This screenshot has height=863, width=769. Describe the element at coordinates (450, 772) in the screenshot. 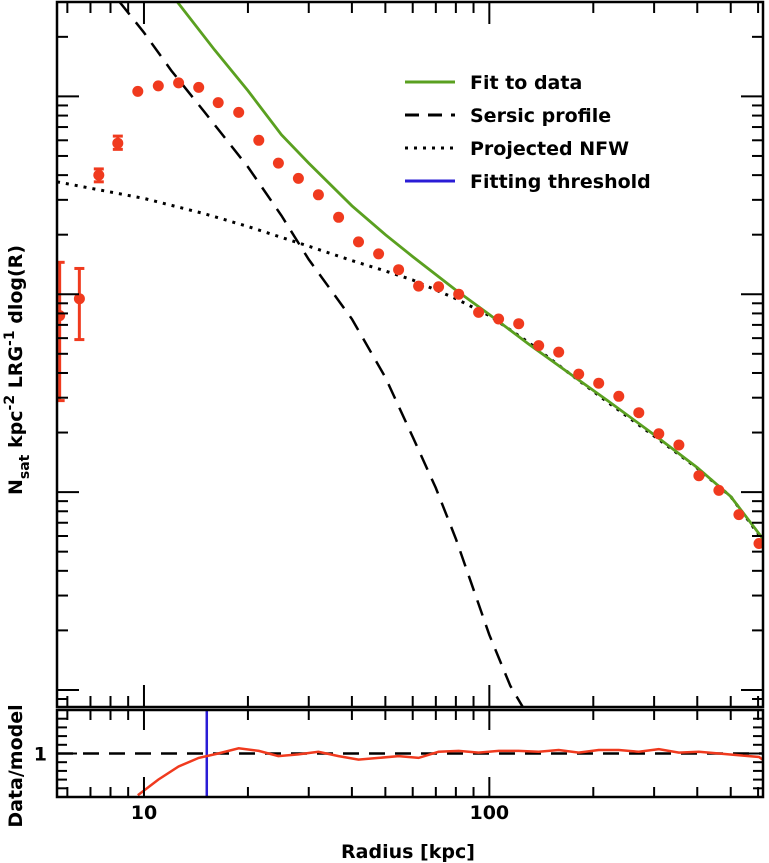

I see `data-model-ratio-line` at that location.